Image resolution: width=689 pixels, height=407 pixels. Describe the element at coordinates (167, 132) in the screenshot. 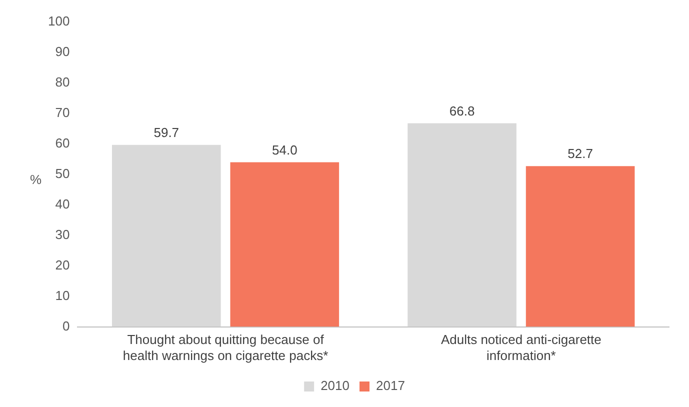

I see `data-label: 59.7` at that location.